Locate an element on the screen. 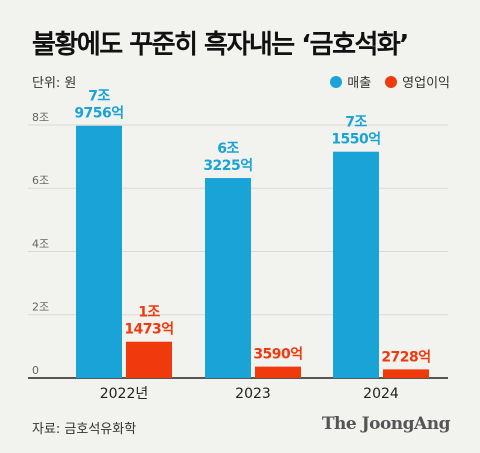 The width and height of the screenshot is (480, 453). y-tick-label: 8조 is located at coordinates (40, 117).